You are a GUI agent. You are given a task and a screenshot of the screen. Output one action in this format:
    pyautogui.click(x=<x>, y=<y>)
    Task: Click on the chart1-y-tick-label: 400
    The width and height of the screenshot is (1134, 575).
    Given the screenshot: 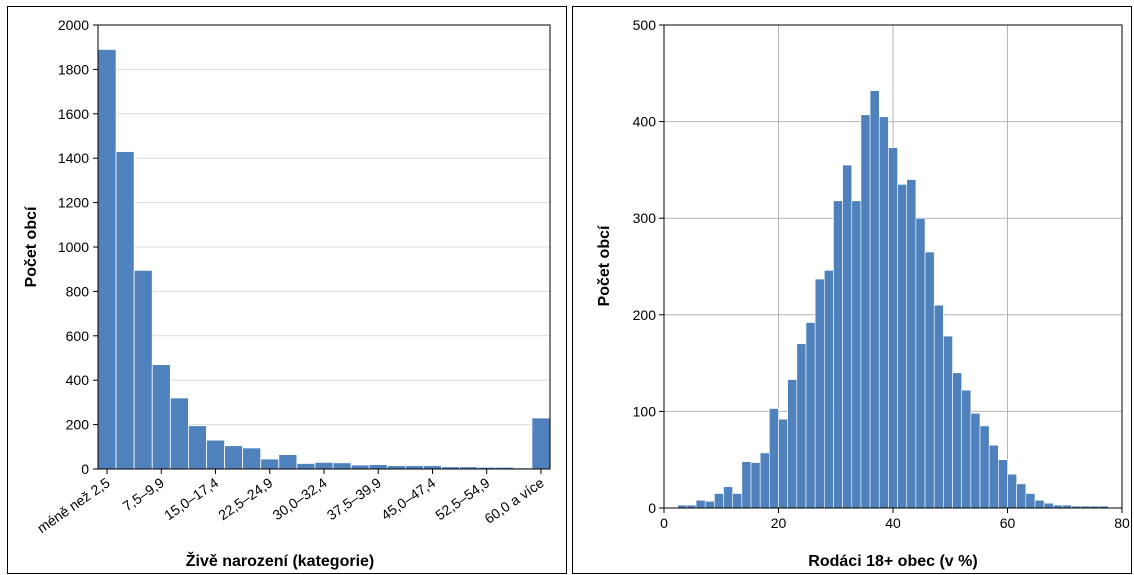 What is the action you would take?
    pyautogui.click(x=78, y=380)
    